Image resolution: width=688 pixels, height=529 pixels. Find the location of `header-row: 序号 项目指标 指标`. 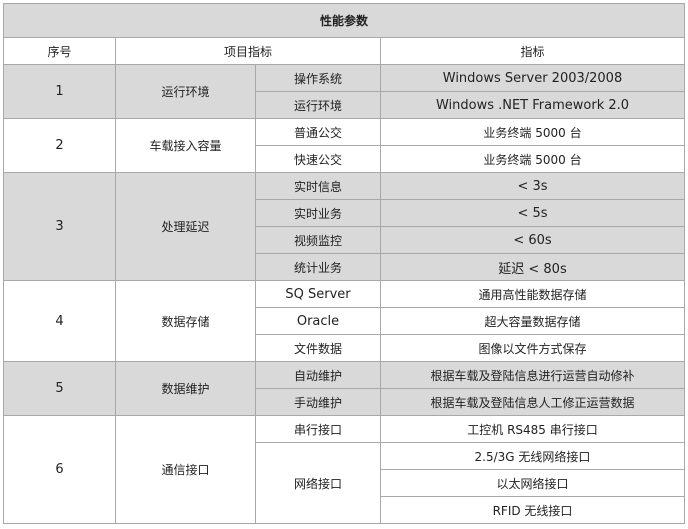

header-row: 序号 项目指标 指标 is located at coordinates (344, 51).